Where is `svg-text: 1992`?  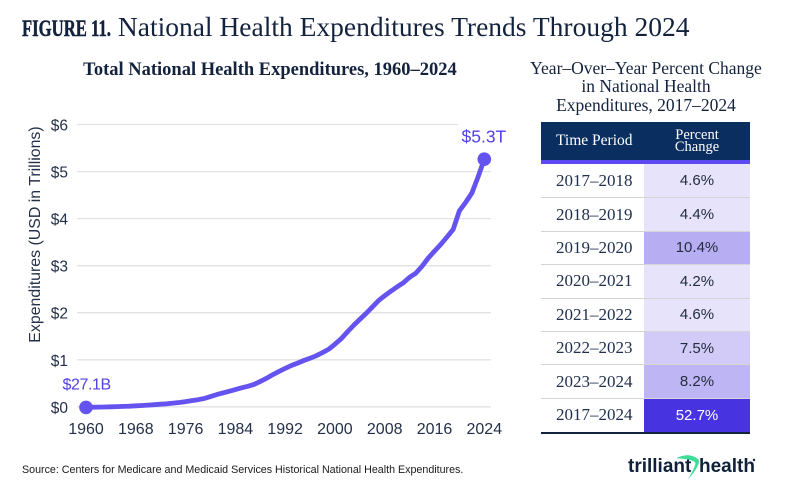 svg-text: 1992 is located at coordinates (285, 429).